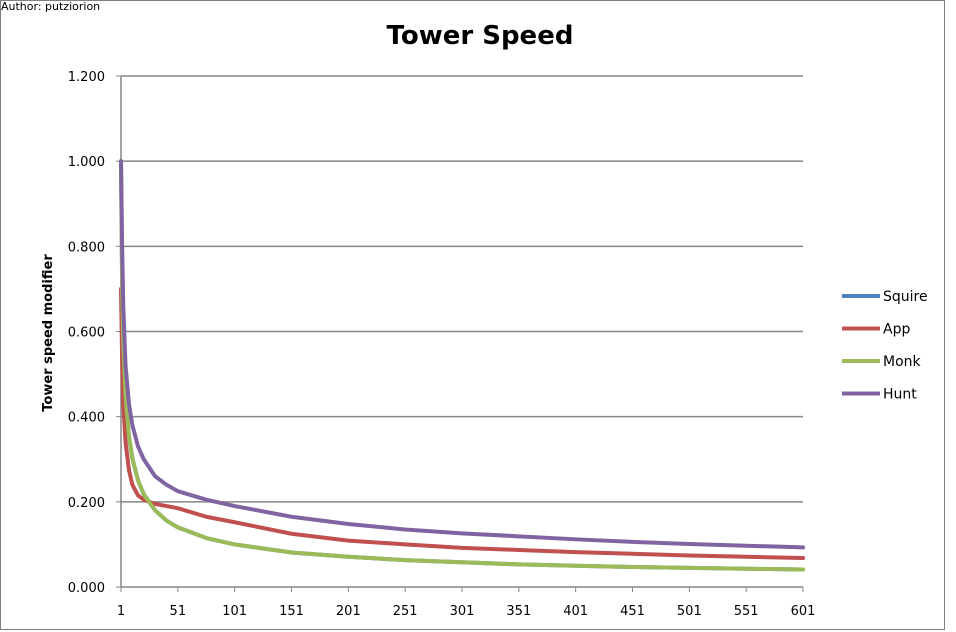  Describe the element at coordinates (291, 611) in the screenshot. I see `x-tick-label: 151` at that location.